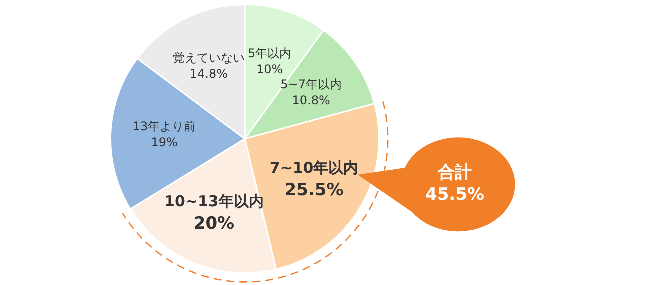 This screenshot has width=650, height=285. Describe the element at coordinates (311, 84) in the screenshot. I see `slice-label: 5~7年以内` at that location.